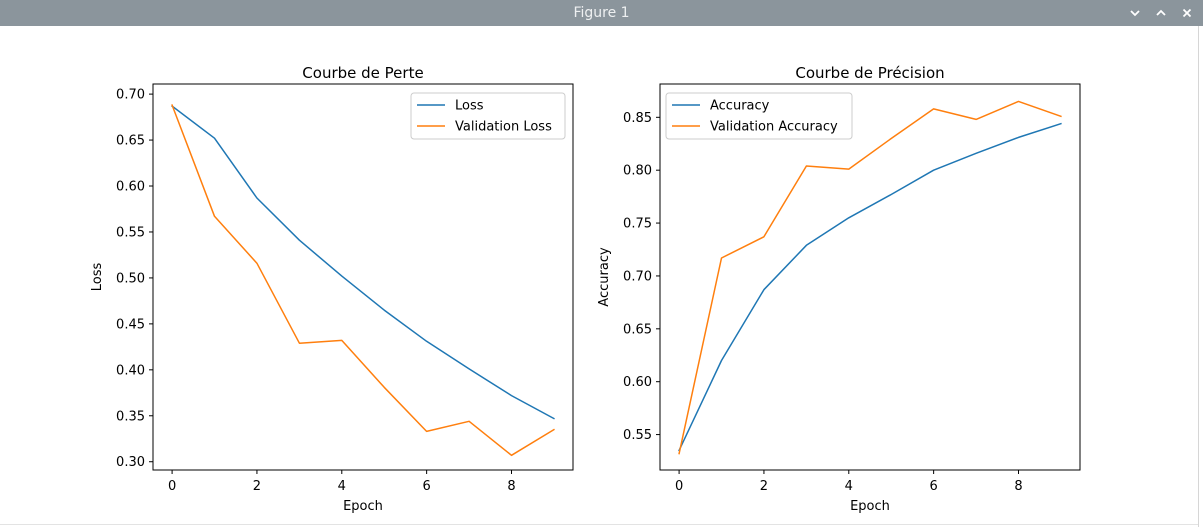  What do you see at coordinates (130, 324) in the screenshot?
I see `chart-1-y-tick-label: 0.45` at bounding box center [130, 324].